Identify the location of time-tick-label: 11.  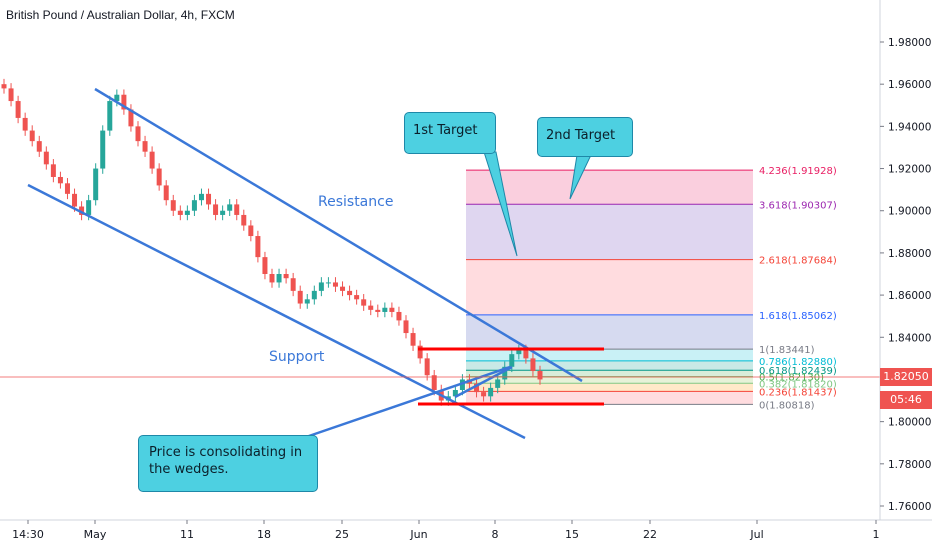
(187, 534).